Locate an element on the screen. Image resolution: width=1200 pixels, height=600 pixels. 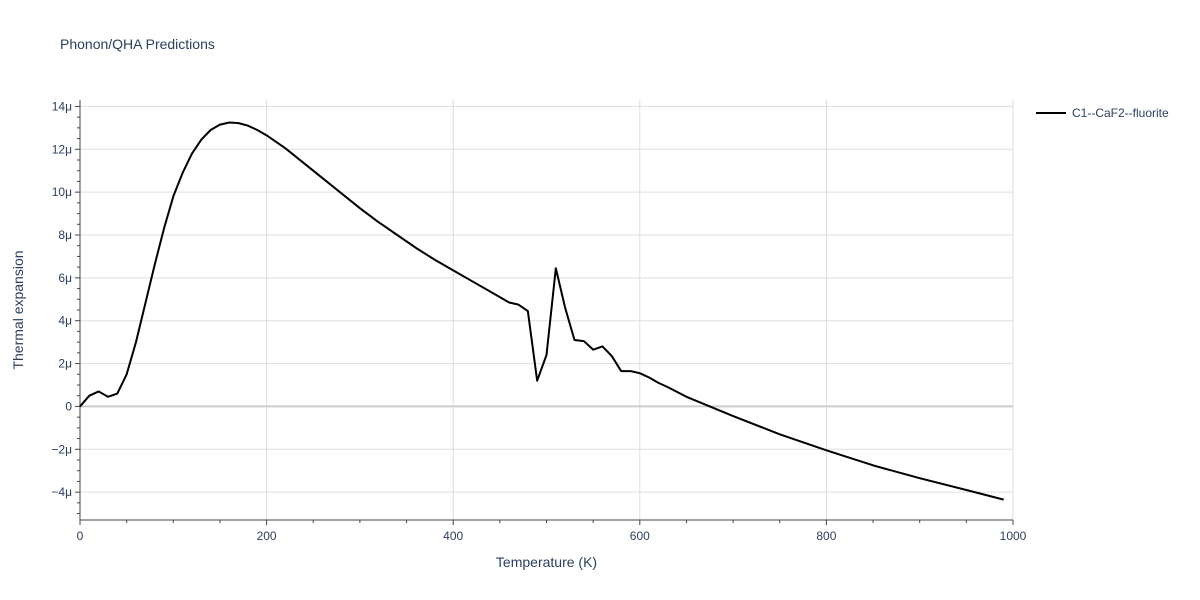
y-tick-label: 8μ is located at coordinates (65, 235).